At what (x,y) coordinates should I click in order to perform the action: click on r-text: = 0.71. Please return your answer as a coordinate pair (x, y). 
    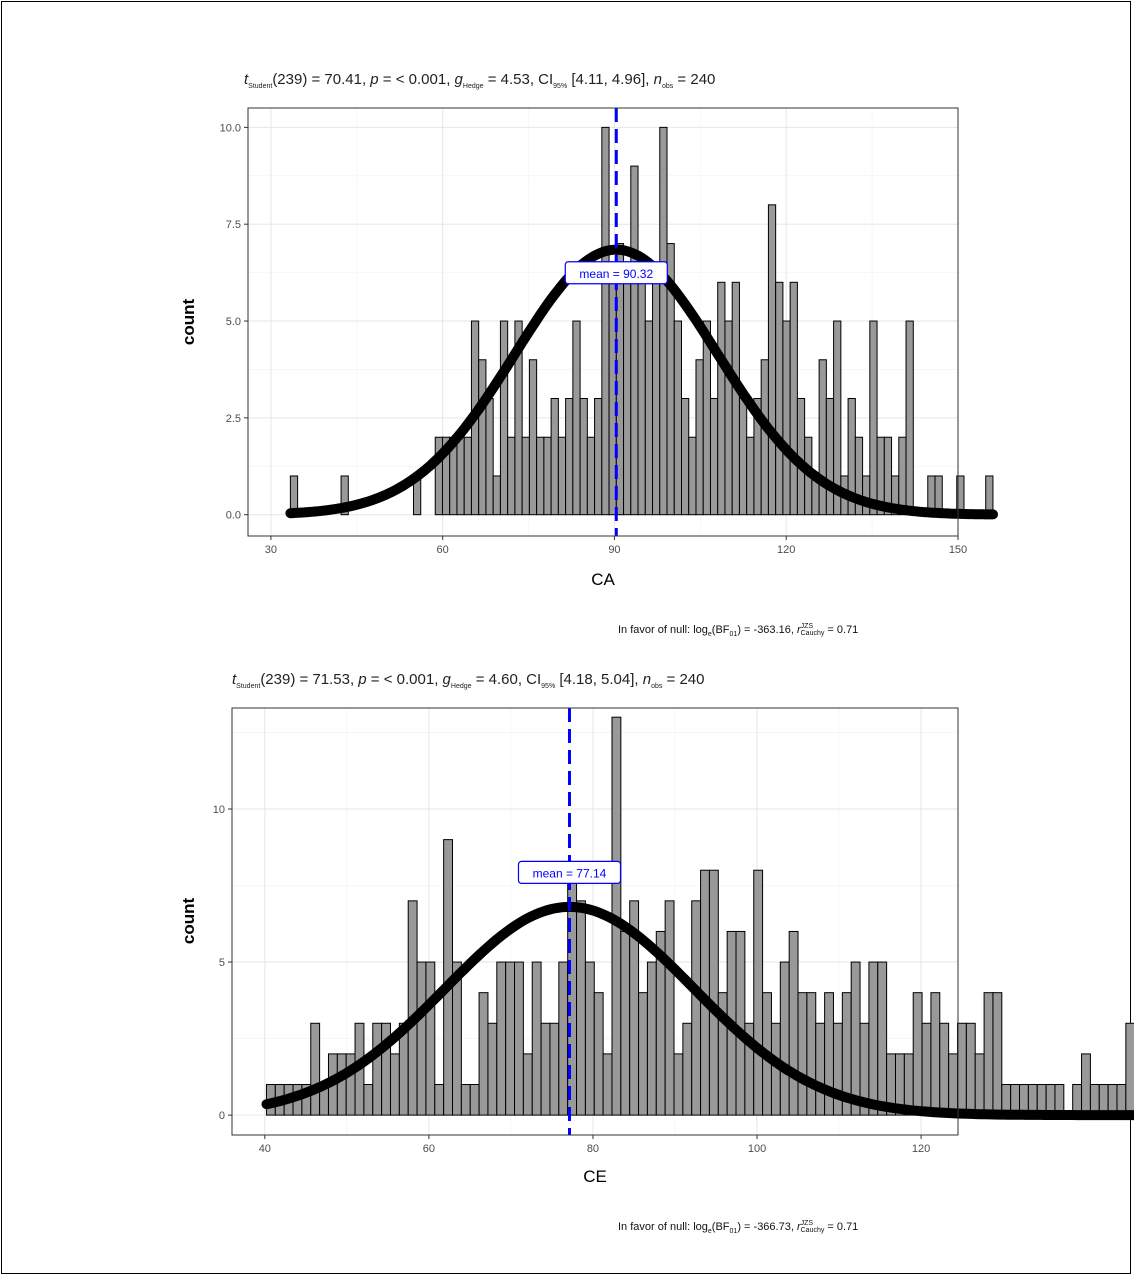
    Looking at the image, I should click on (841, 629).